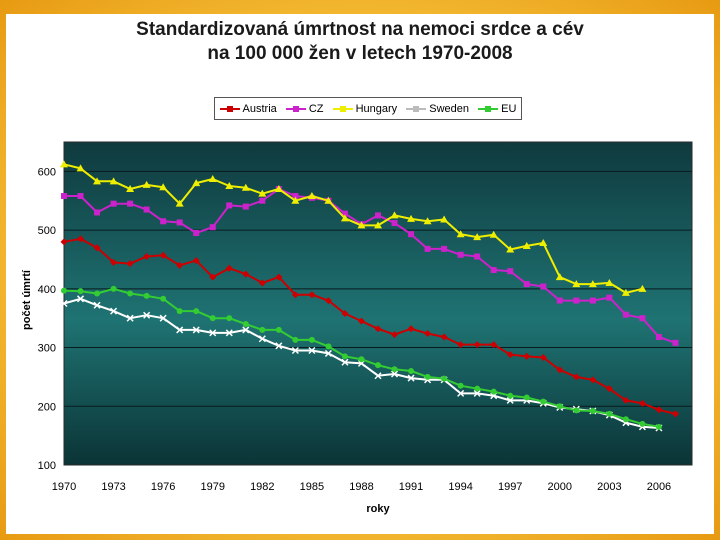 Image resolution: width=720 pixels, height=540 pixels. What do you see at coordinates (609, 487) in the screenshot?
I see `x-tick-label: 2003` at bounding box center [609, 487].